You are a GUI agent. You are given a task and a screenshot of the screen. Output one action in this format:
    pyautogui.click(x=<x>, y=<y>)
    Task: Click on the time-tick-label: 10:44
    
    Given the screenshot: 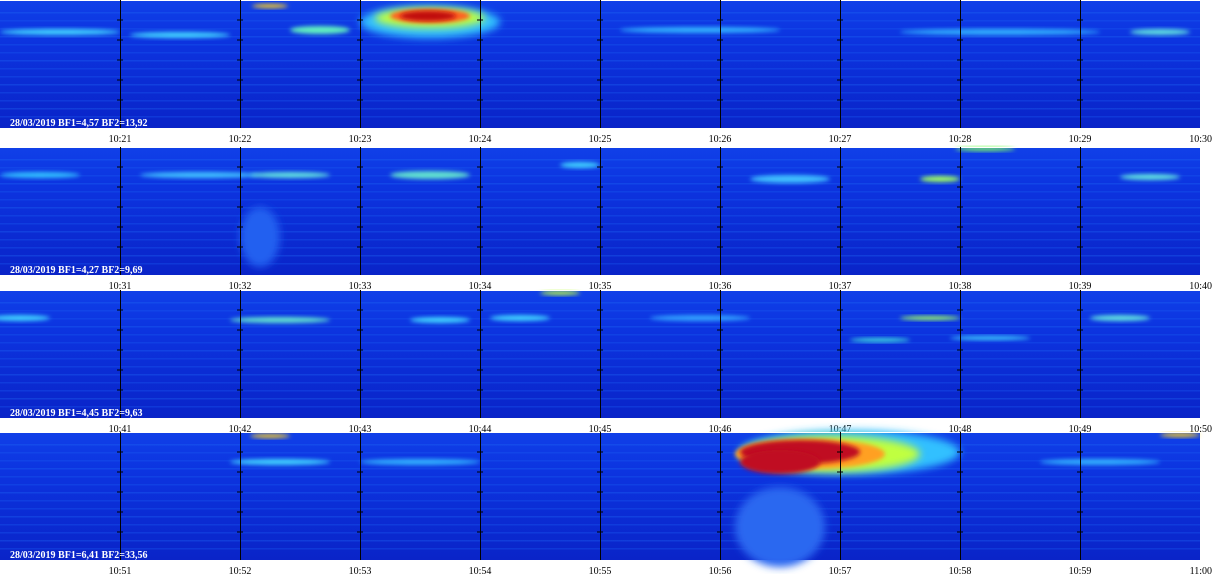 What is the action you would take?
    pyautogui.click(x=480, y=429)
    